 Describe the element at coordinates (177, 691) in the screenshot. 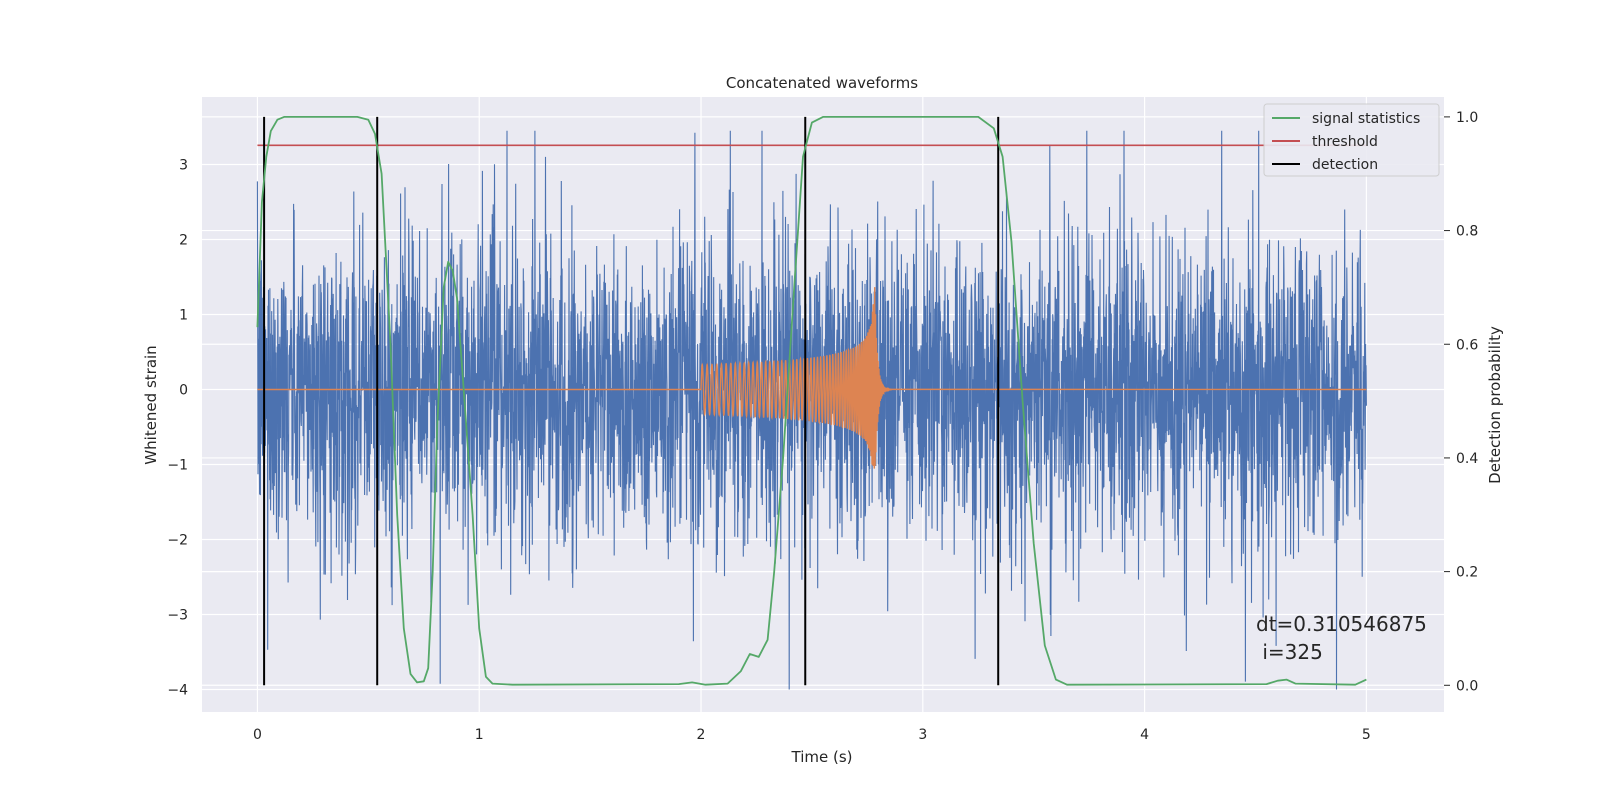

I see `y-tick-label: −4` at that location.